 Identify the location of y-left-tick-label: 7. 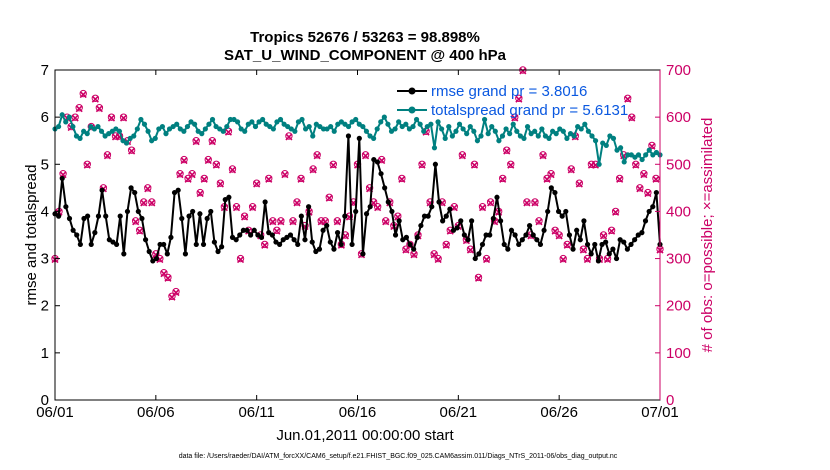
(45, 70).